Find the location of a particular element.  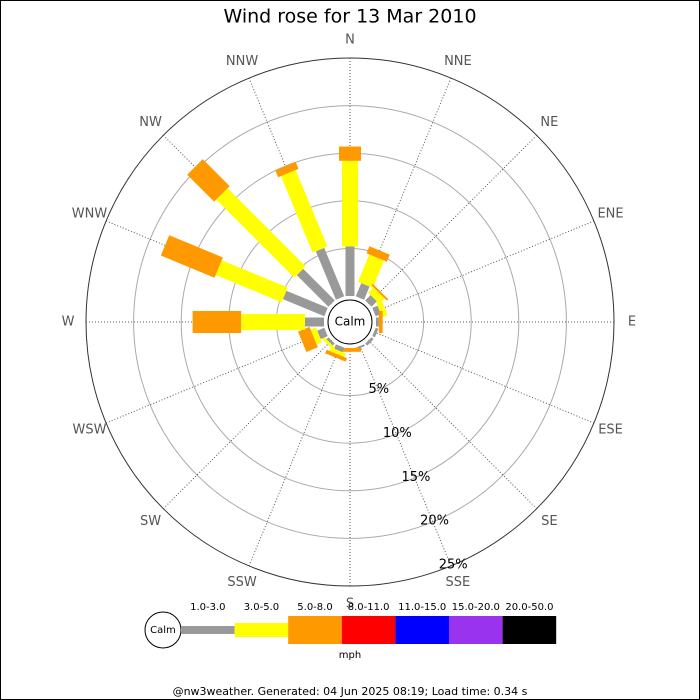

legend-calm-label: Calm is located at coordinates (163, 630).